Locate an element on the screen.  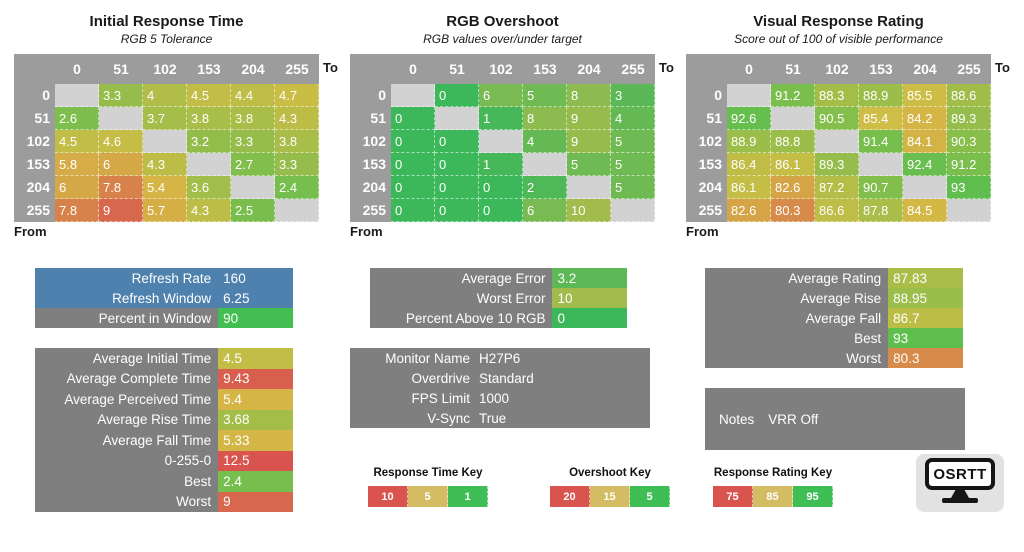
summary-row: Worst 80.3 is located at coordinates (834, 358).